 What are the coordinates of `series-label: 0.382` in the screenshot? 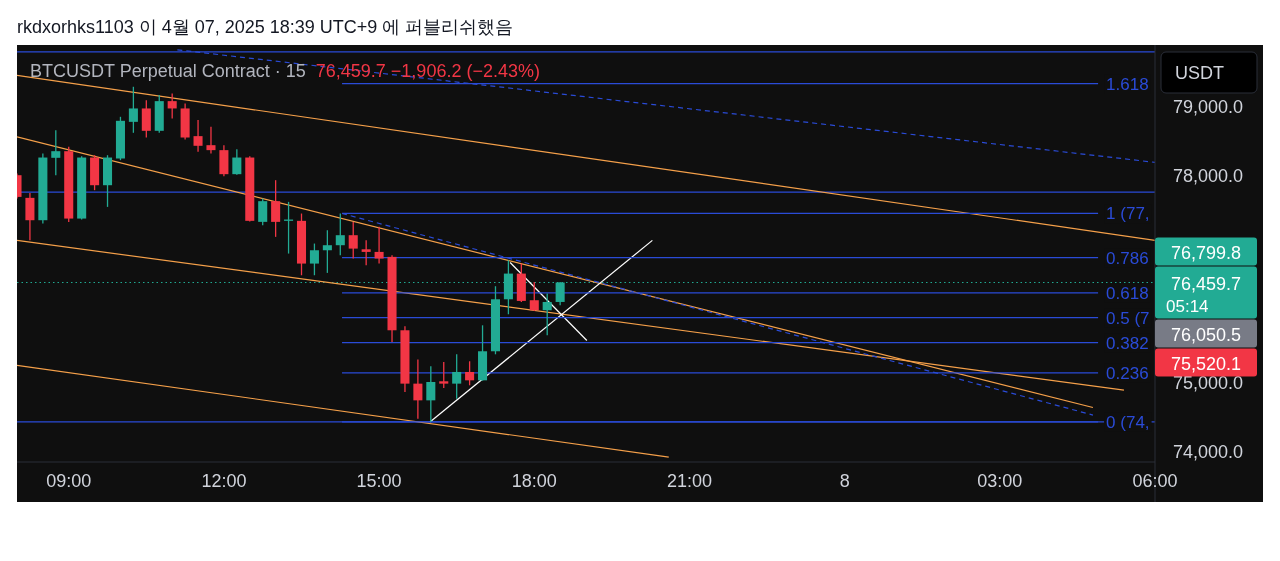 It's located at (1127, 343).